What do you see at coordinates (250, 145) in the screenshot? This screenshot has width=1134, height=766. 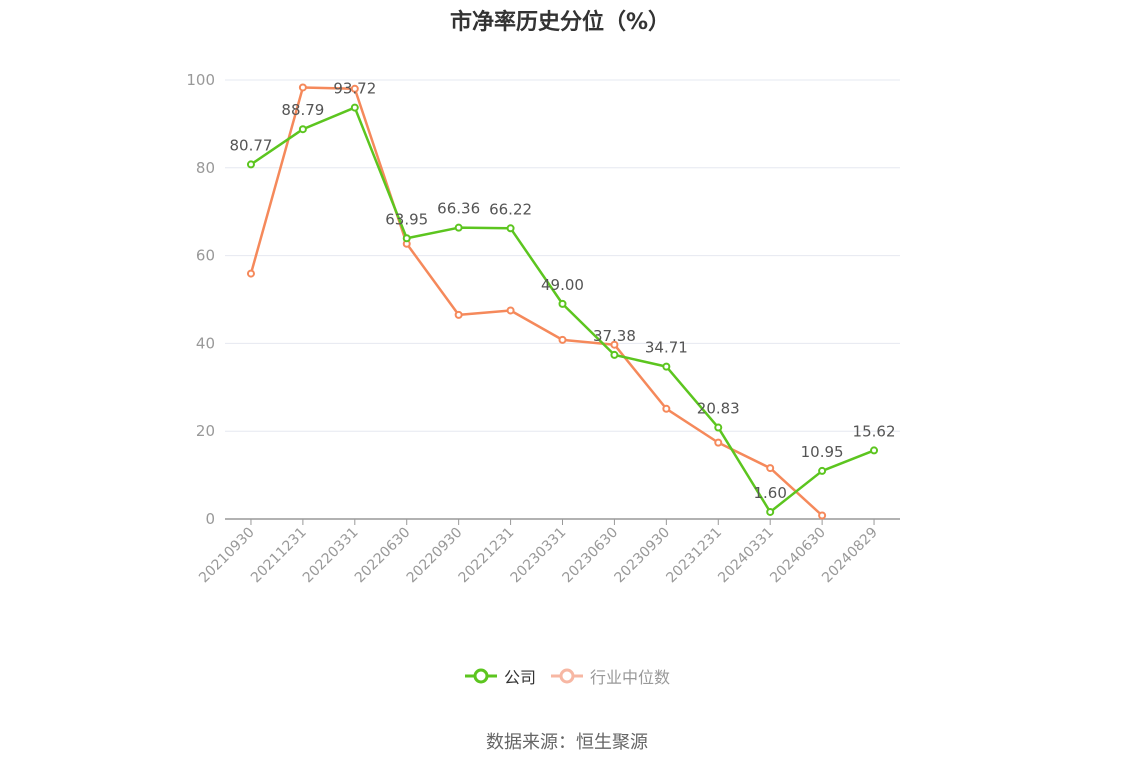 I see `data-label: 80.77` at bounding box center [250, 145].